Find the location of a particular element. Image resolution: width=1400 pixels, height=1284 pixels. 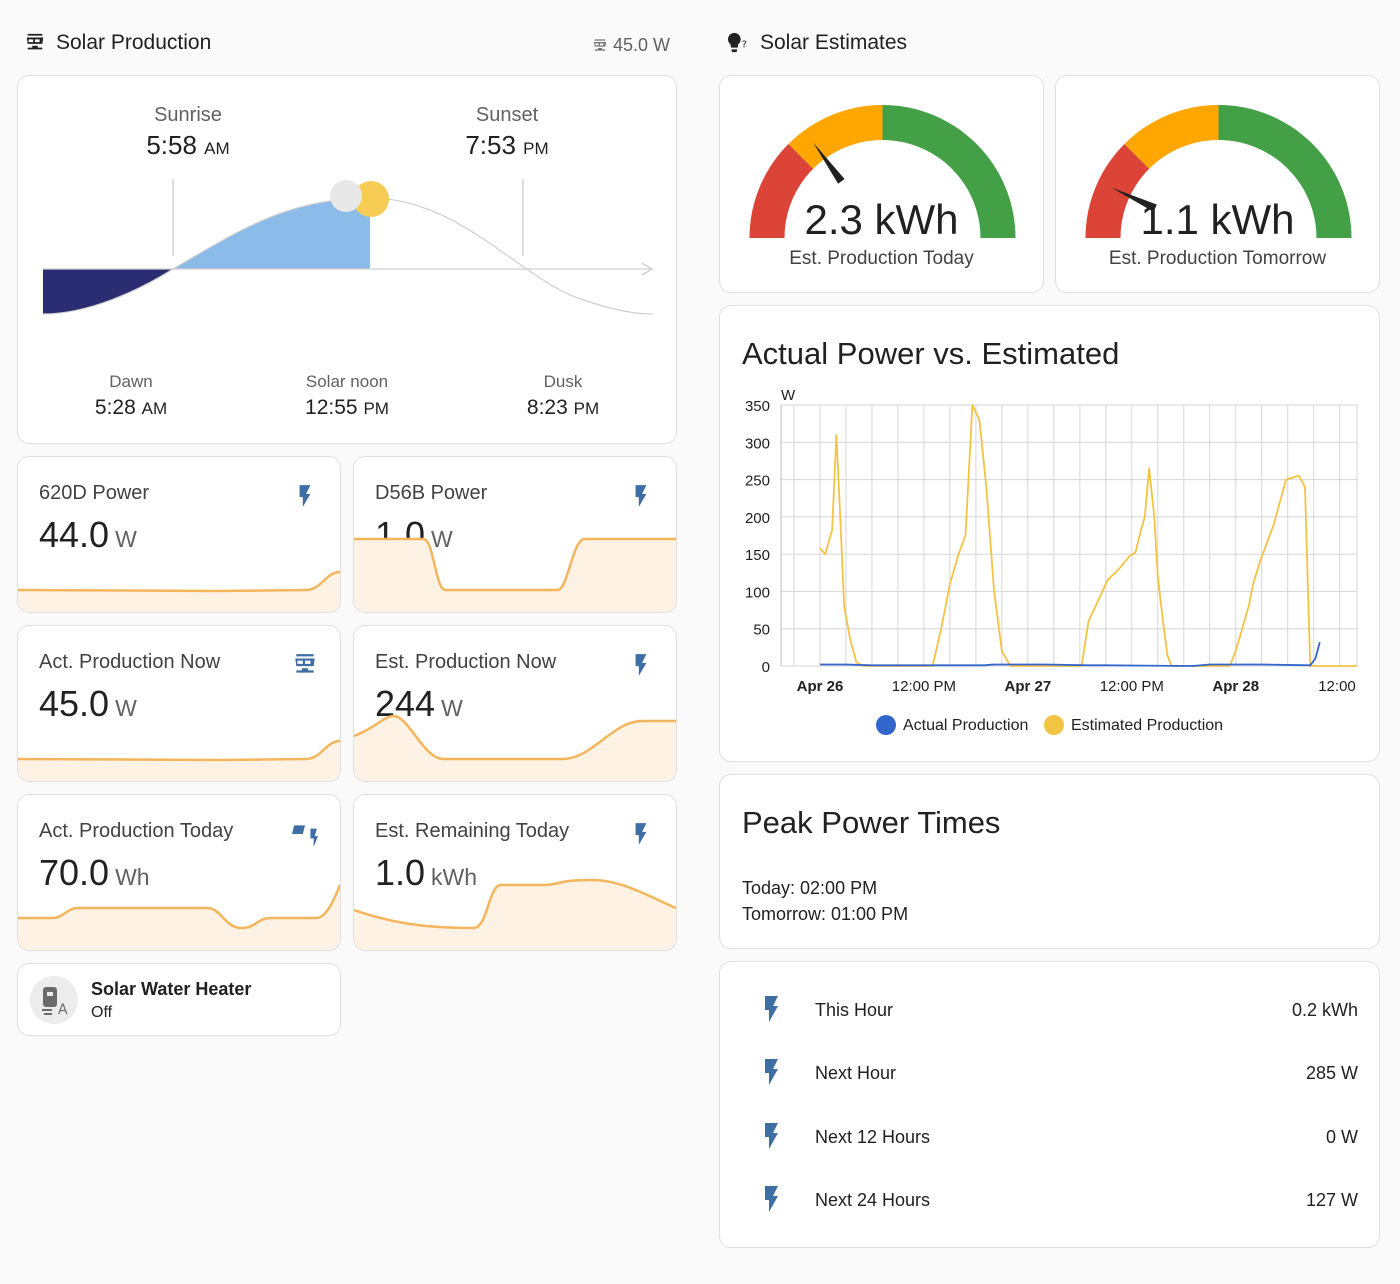

tile-name: Est. Remaining Today is located at coordinates (472, 831).